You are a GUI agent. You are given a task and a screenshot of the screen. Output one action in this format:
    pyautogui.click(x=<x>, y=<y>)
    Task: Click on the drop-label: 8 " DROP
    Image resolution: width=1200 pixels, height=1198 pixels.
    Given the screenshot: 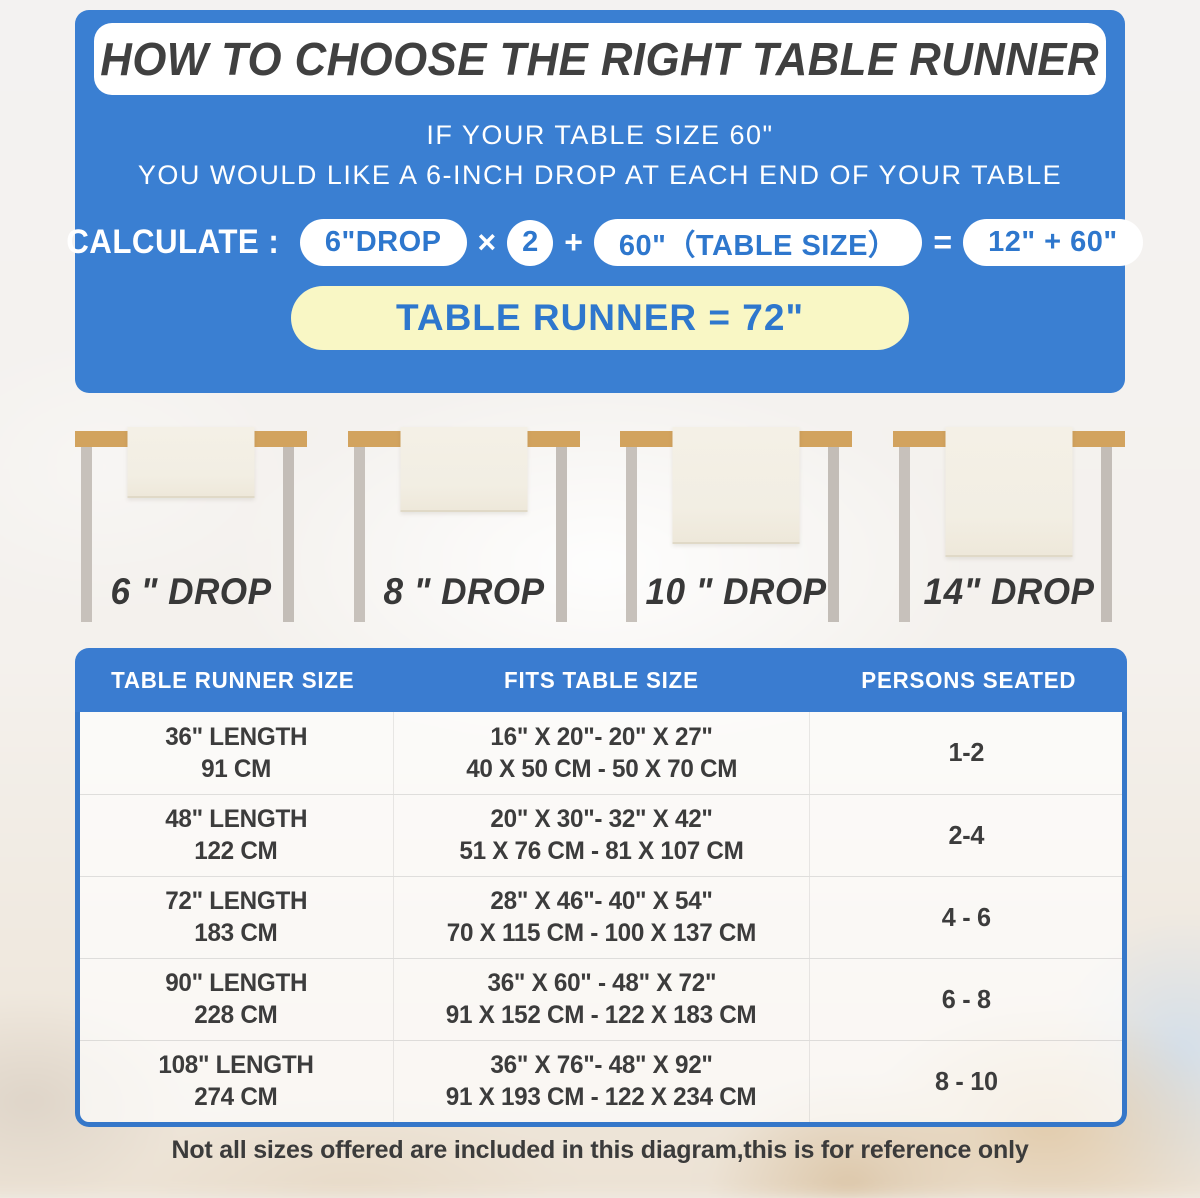 What is the action you would take?
    pyautogui.click(x=464, y=591)
    